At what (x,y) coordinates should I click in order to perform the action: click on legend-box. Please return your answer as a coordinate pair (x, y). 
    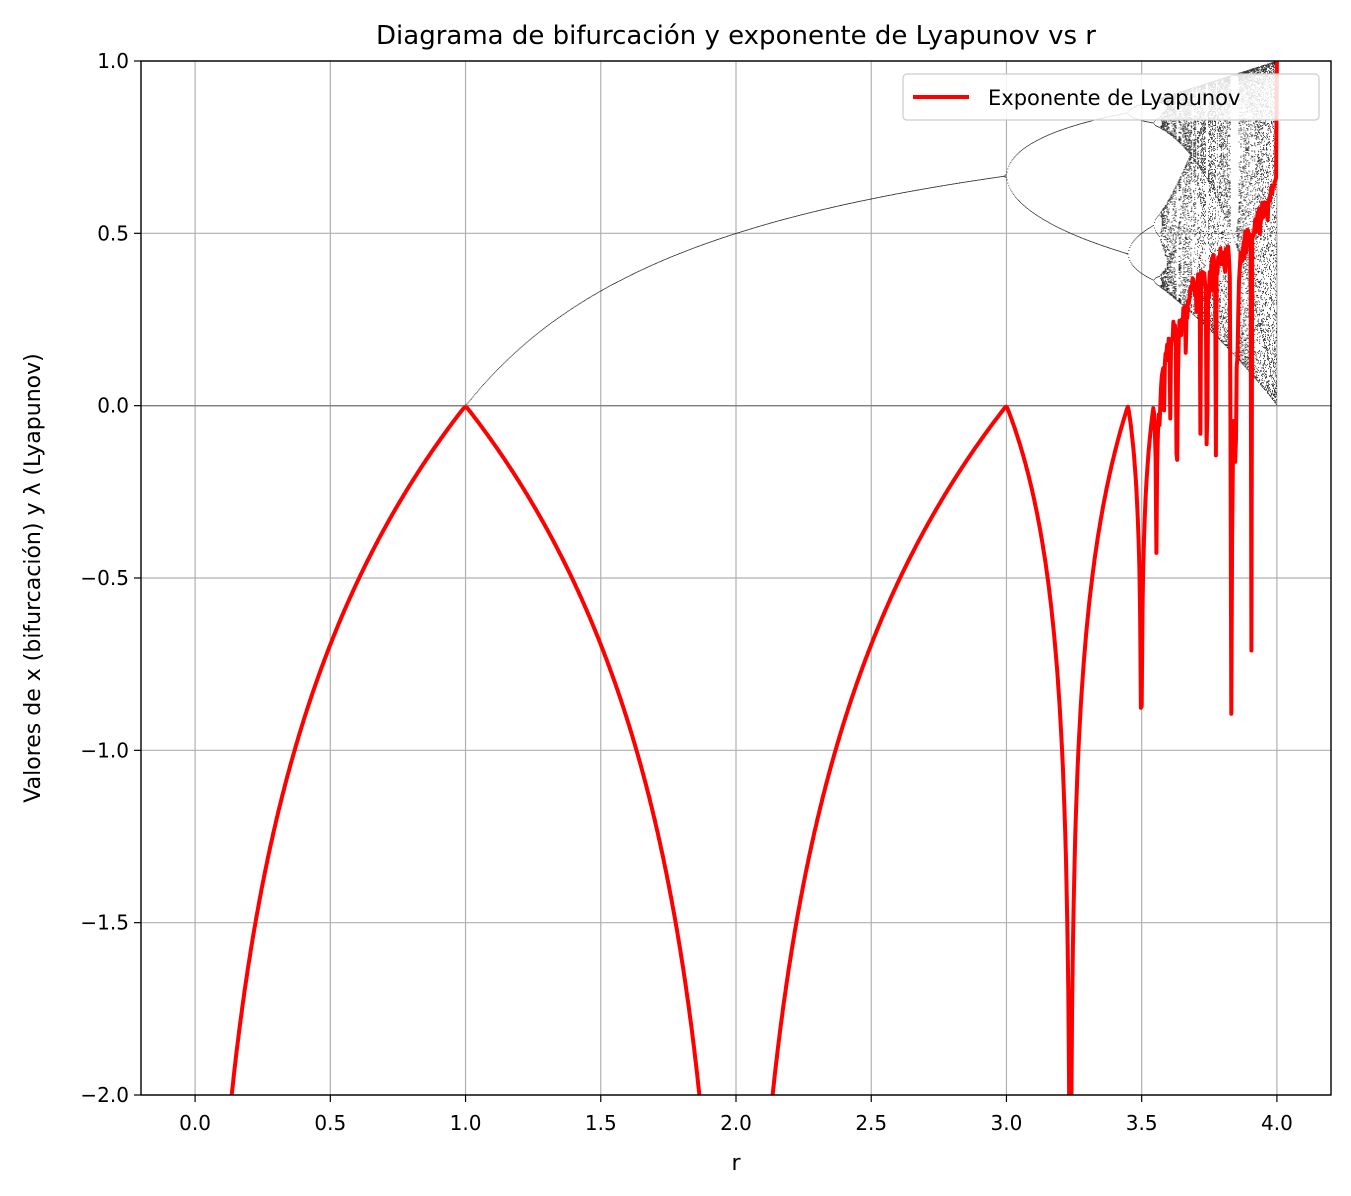
    Looking at the image, I should click on (1111, 97).